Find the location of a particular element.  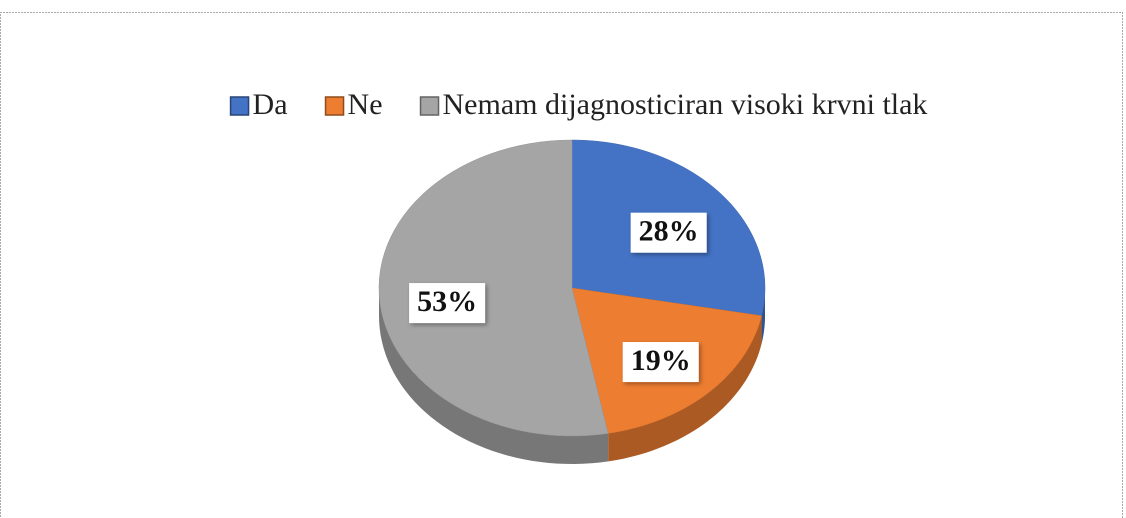

data-label-text: 53% is located at coordinates (447, 301).